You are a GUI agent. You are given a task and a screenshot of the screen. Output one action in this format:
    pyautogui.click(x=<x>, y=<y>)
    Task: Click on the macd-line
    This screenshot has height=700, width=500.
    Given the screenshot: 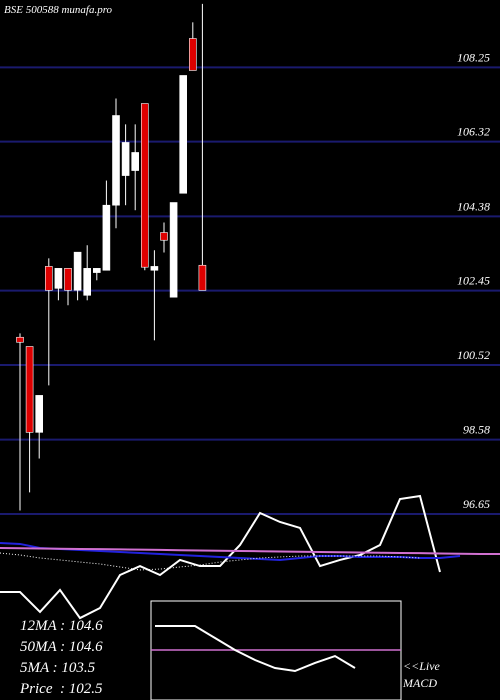 What is the action you would take?
    pyautogui.click(x=255, y=649)
    